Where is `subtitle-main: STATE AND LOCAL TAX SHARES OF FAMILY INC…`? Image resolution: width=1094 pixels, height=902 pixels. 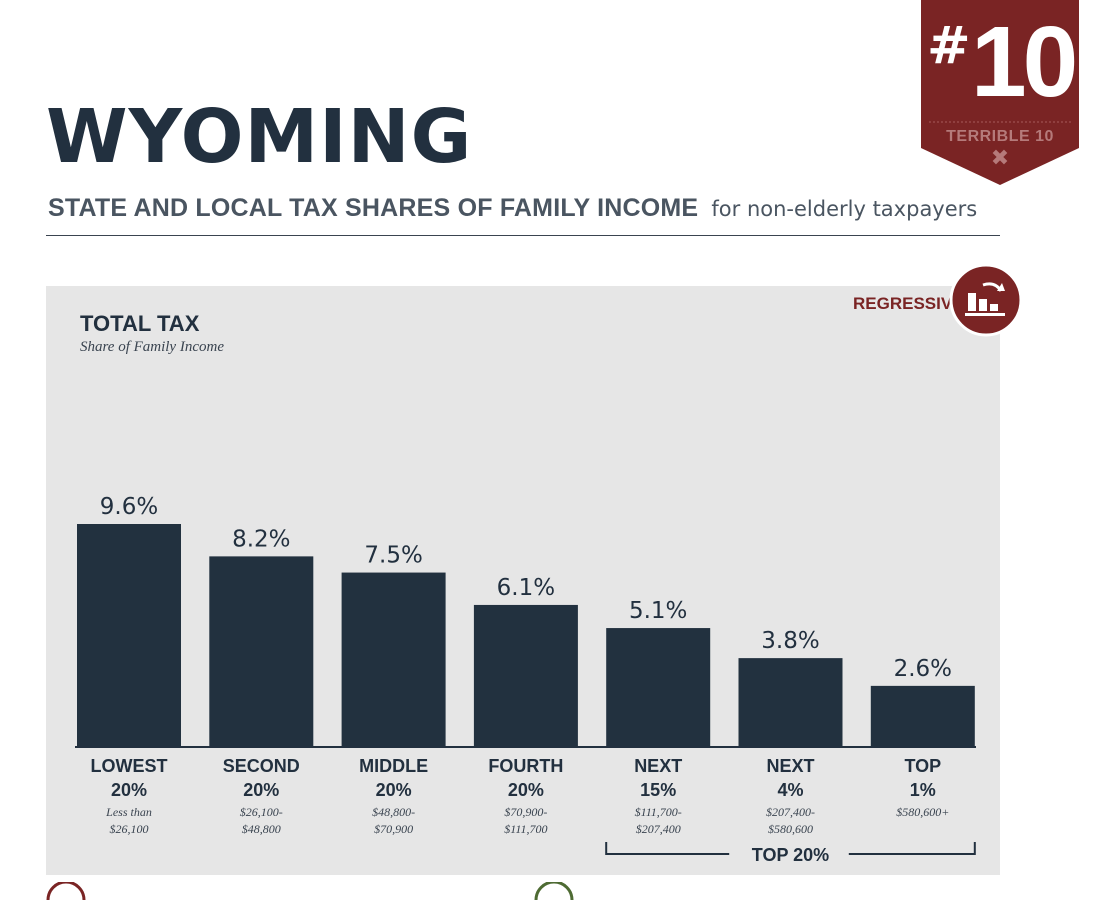
subtitle-main: STATE AND LOCAL TAX SHARES OF FAMILY INC… is located at coordinates (373, 208).